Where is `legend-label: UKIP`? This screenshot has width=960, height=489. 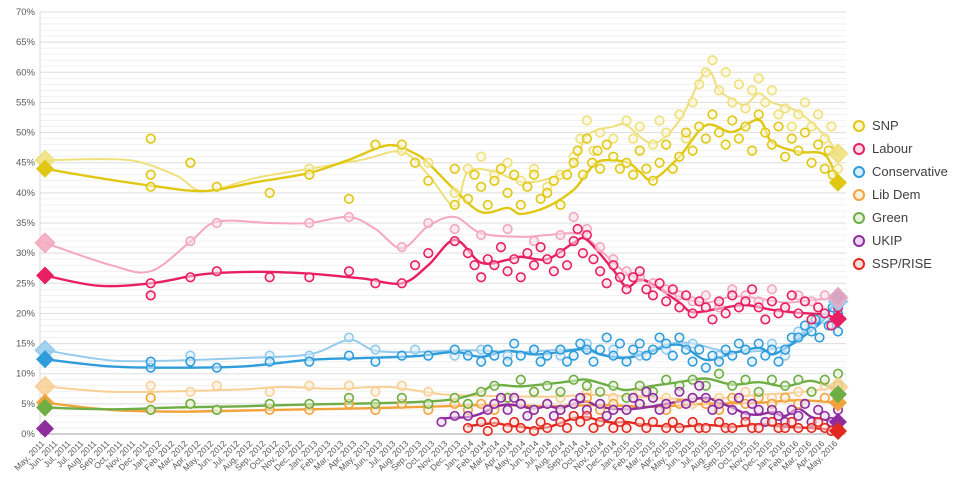
legend-label: UKIP is located at coordinates (887, 240).